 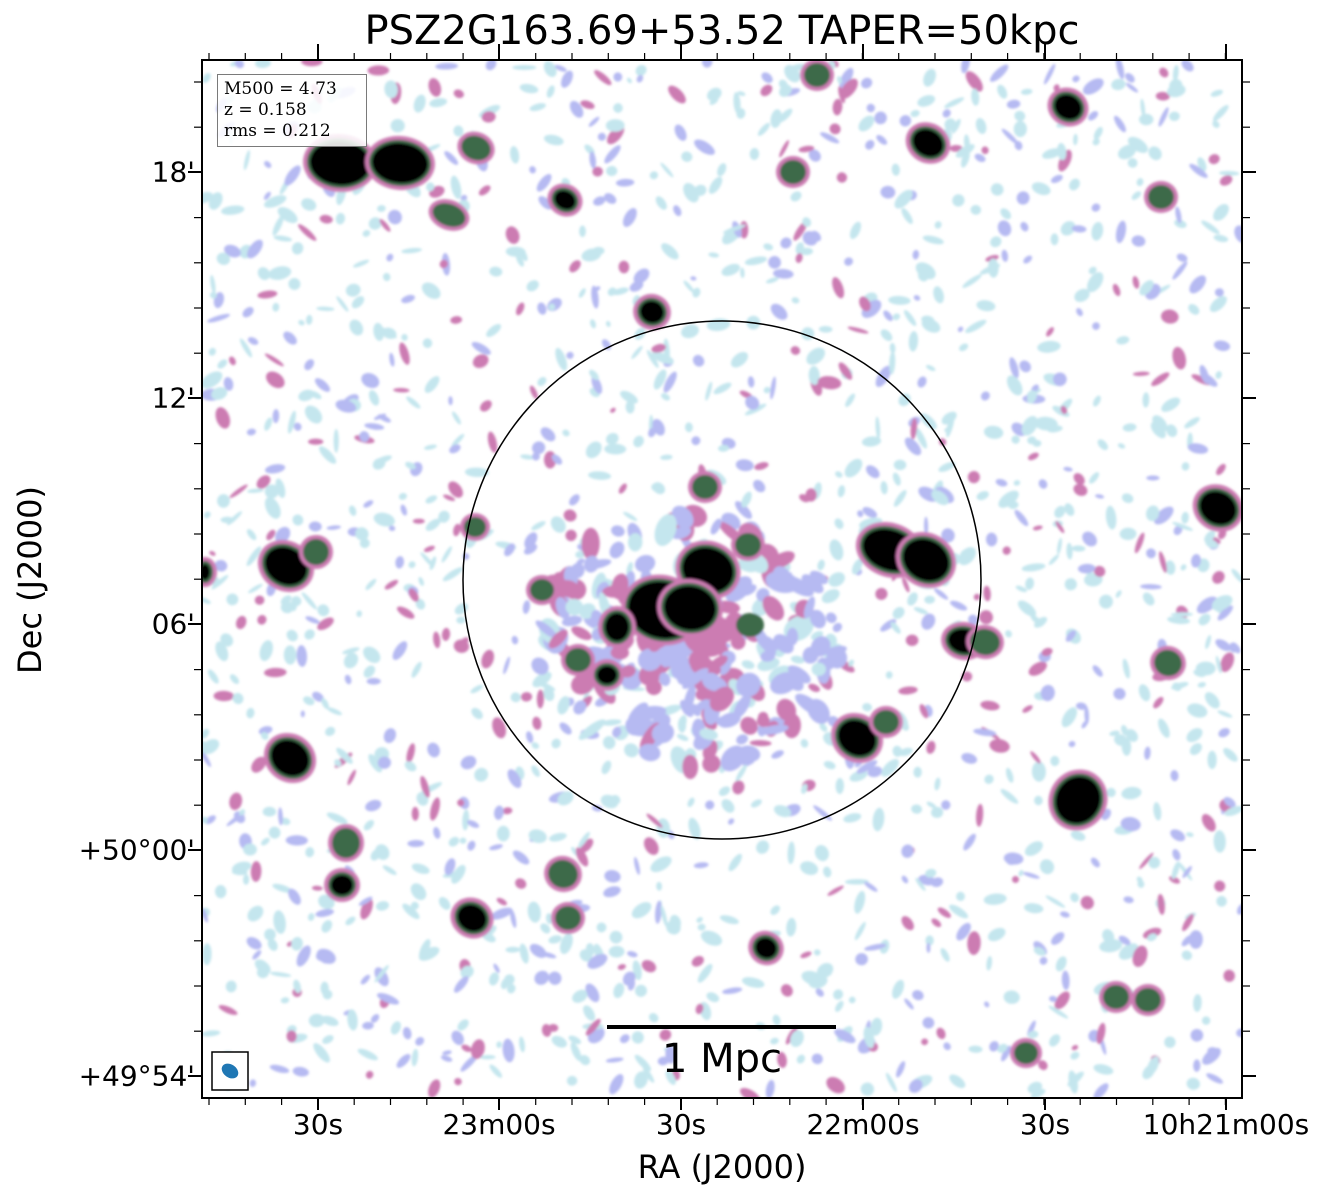 What do you see at coordinates (722, 1059) in the screenshot?
I see `scale-bar-label: 1 Mpc` at bounding box center [722, 1059].